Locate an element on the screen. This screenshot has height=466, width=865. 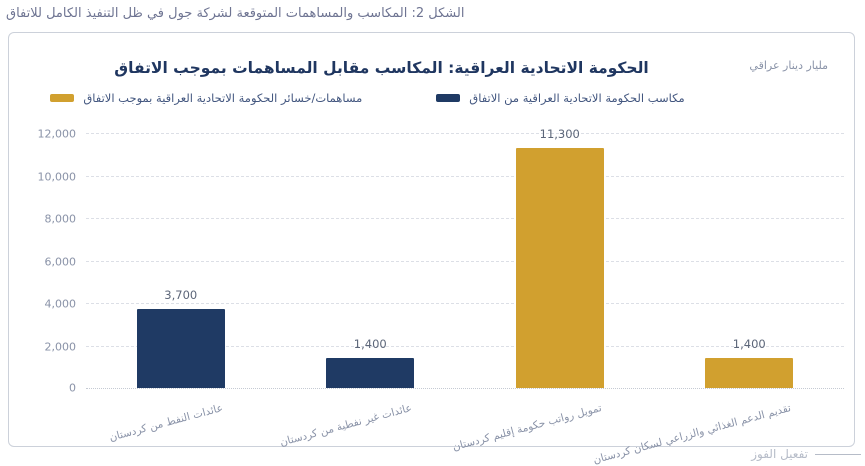
watermark-line is located at coordinates (838, 454).